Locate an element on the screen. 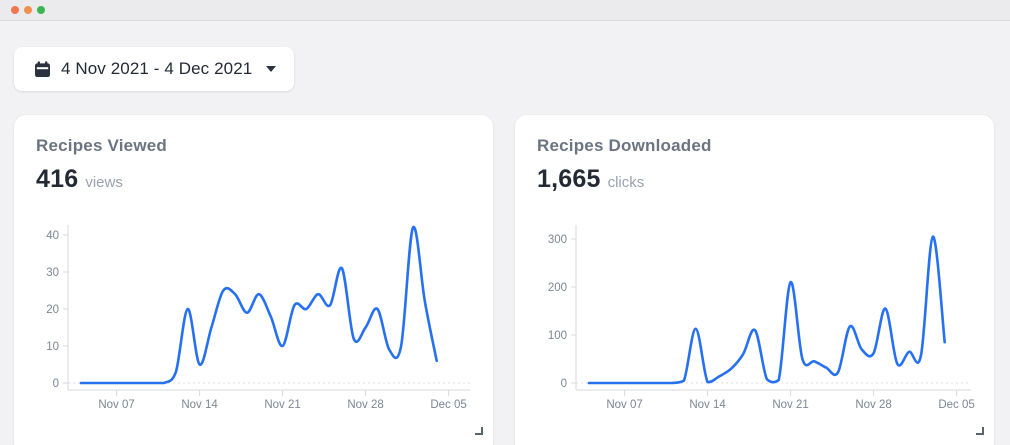 The image size is (1010, 445). window-titlebar is located at coordinates (505, 10).